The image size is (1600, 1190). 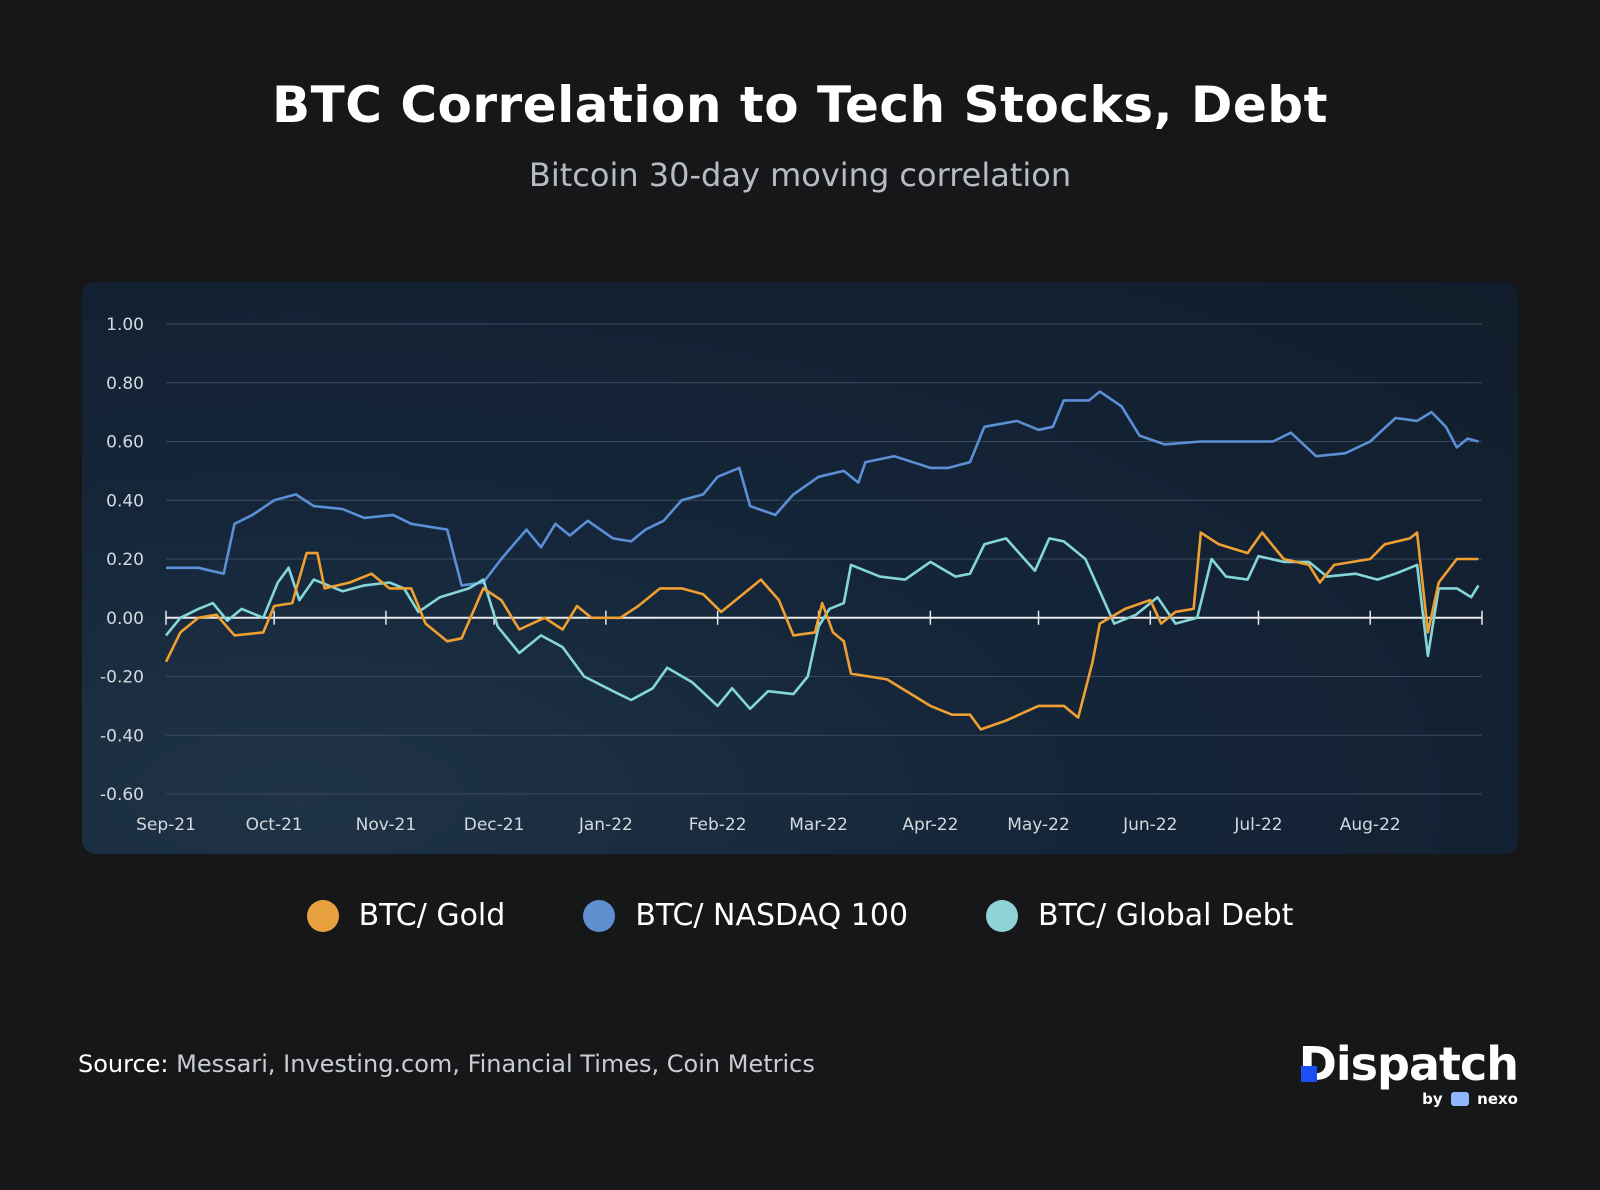 I want to click on y-tick-label: -0.40, so click(x=122, y=736).